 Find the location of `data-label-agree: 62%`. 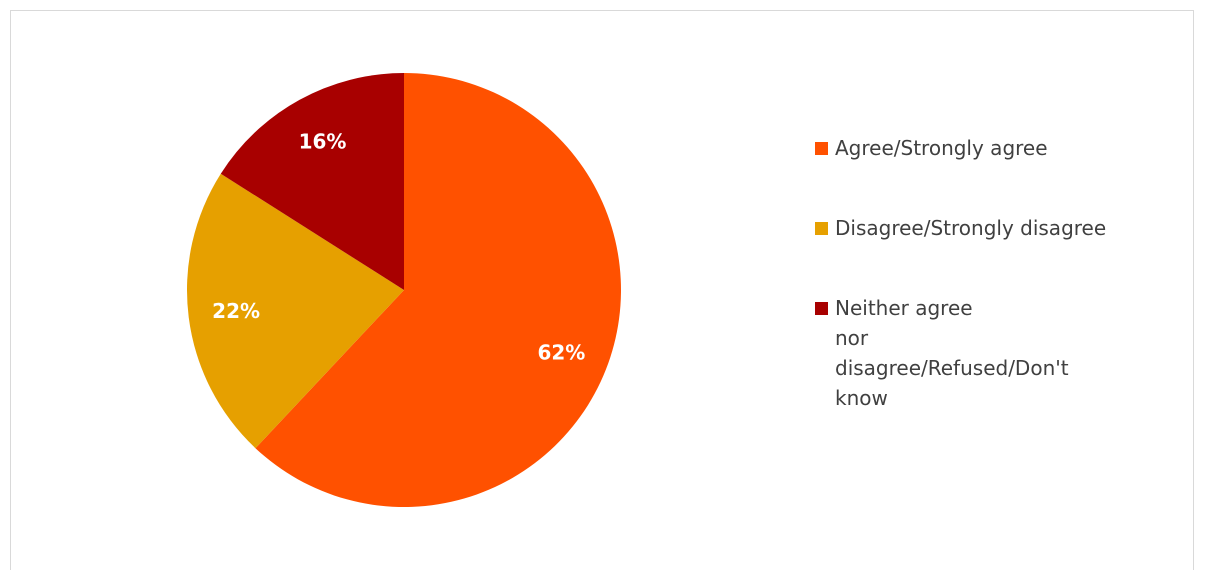

data-label-agree: 62% is located at coordinates (561, 352).